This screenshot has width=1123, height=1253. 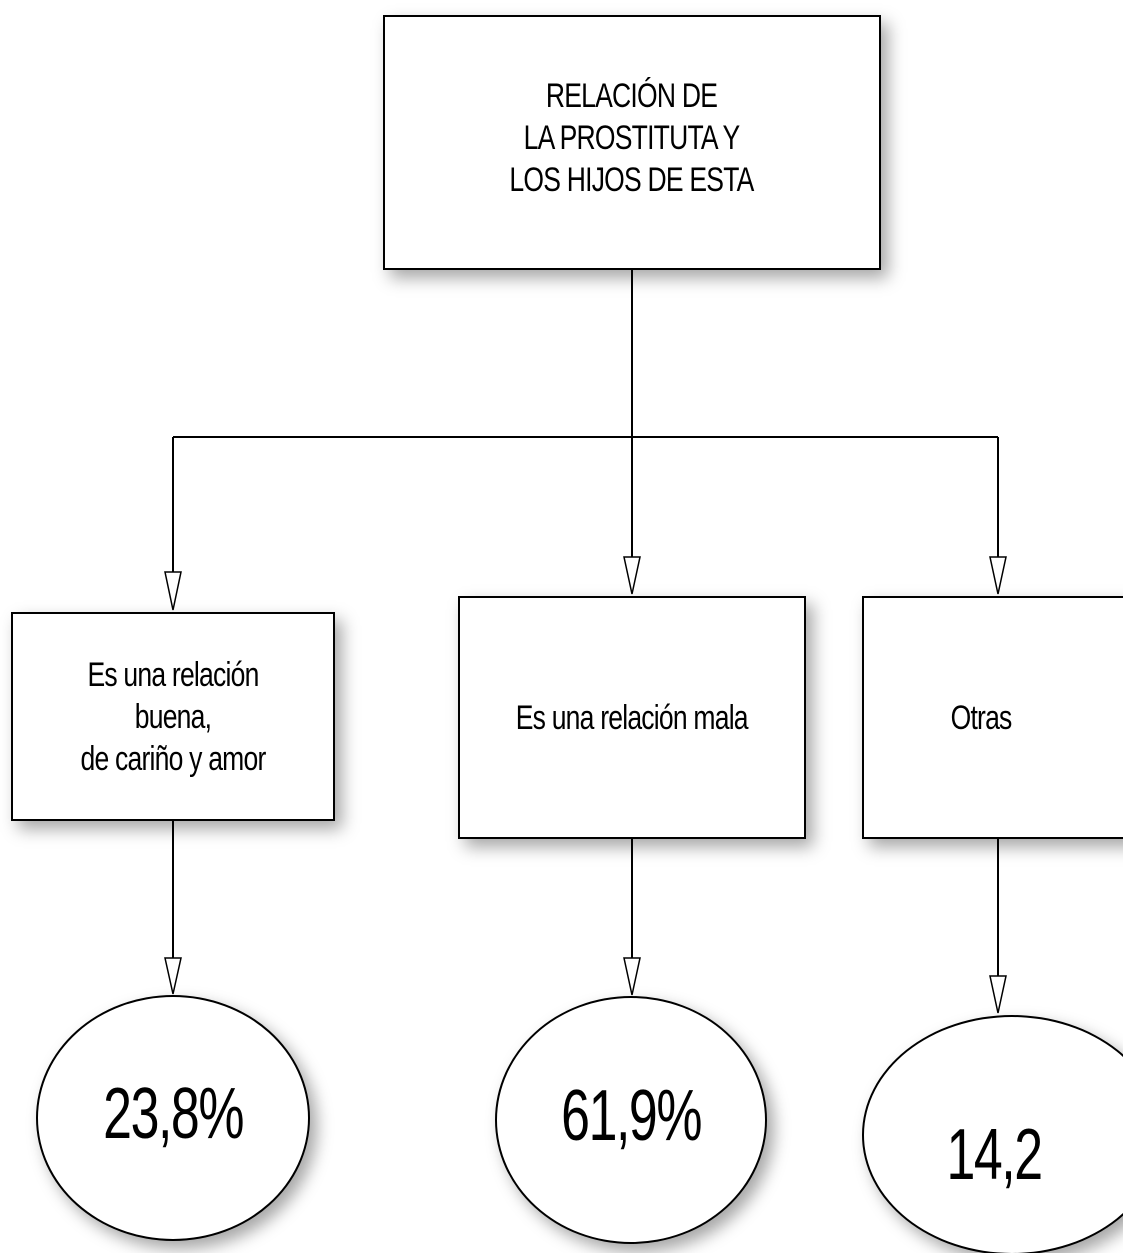 What do you see at coordinates (631, 1116) in the screenshot?
I see `value-node-label: 61,9%` at bounding box center [631, 1116].